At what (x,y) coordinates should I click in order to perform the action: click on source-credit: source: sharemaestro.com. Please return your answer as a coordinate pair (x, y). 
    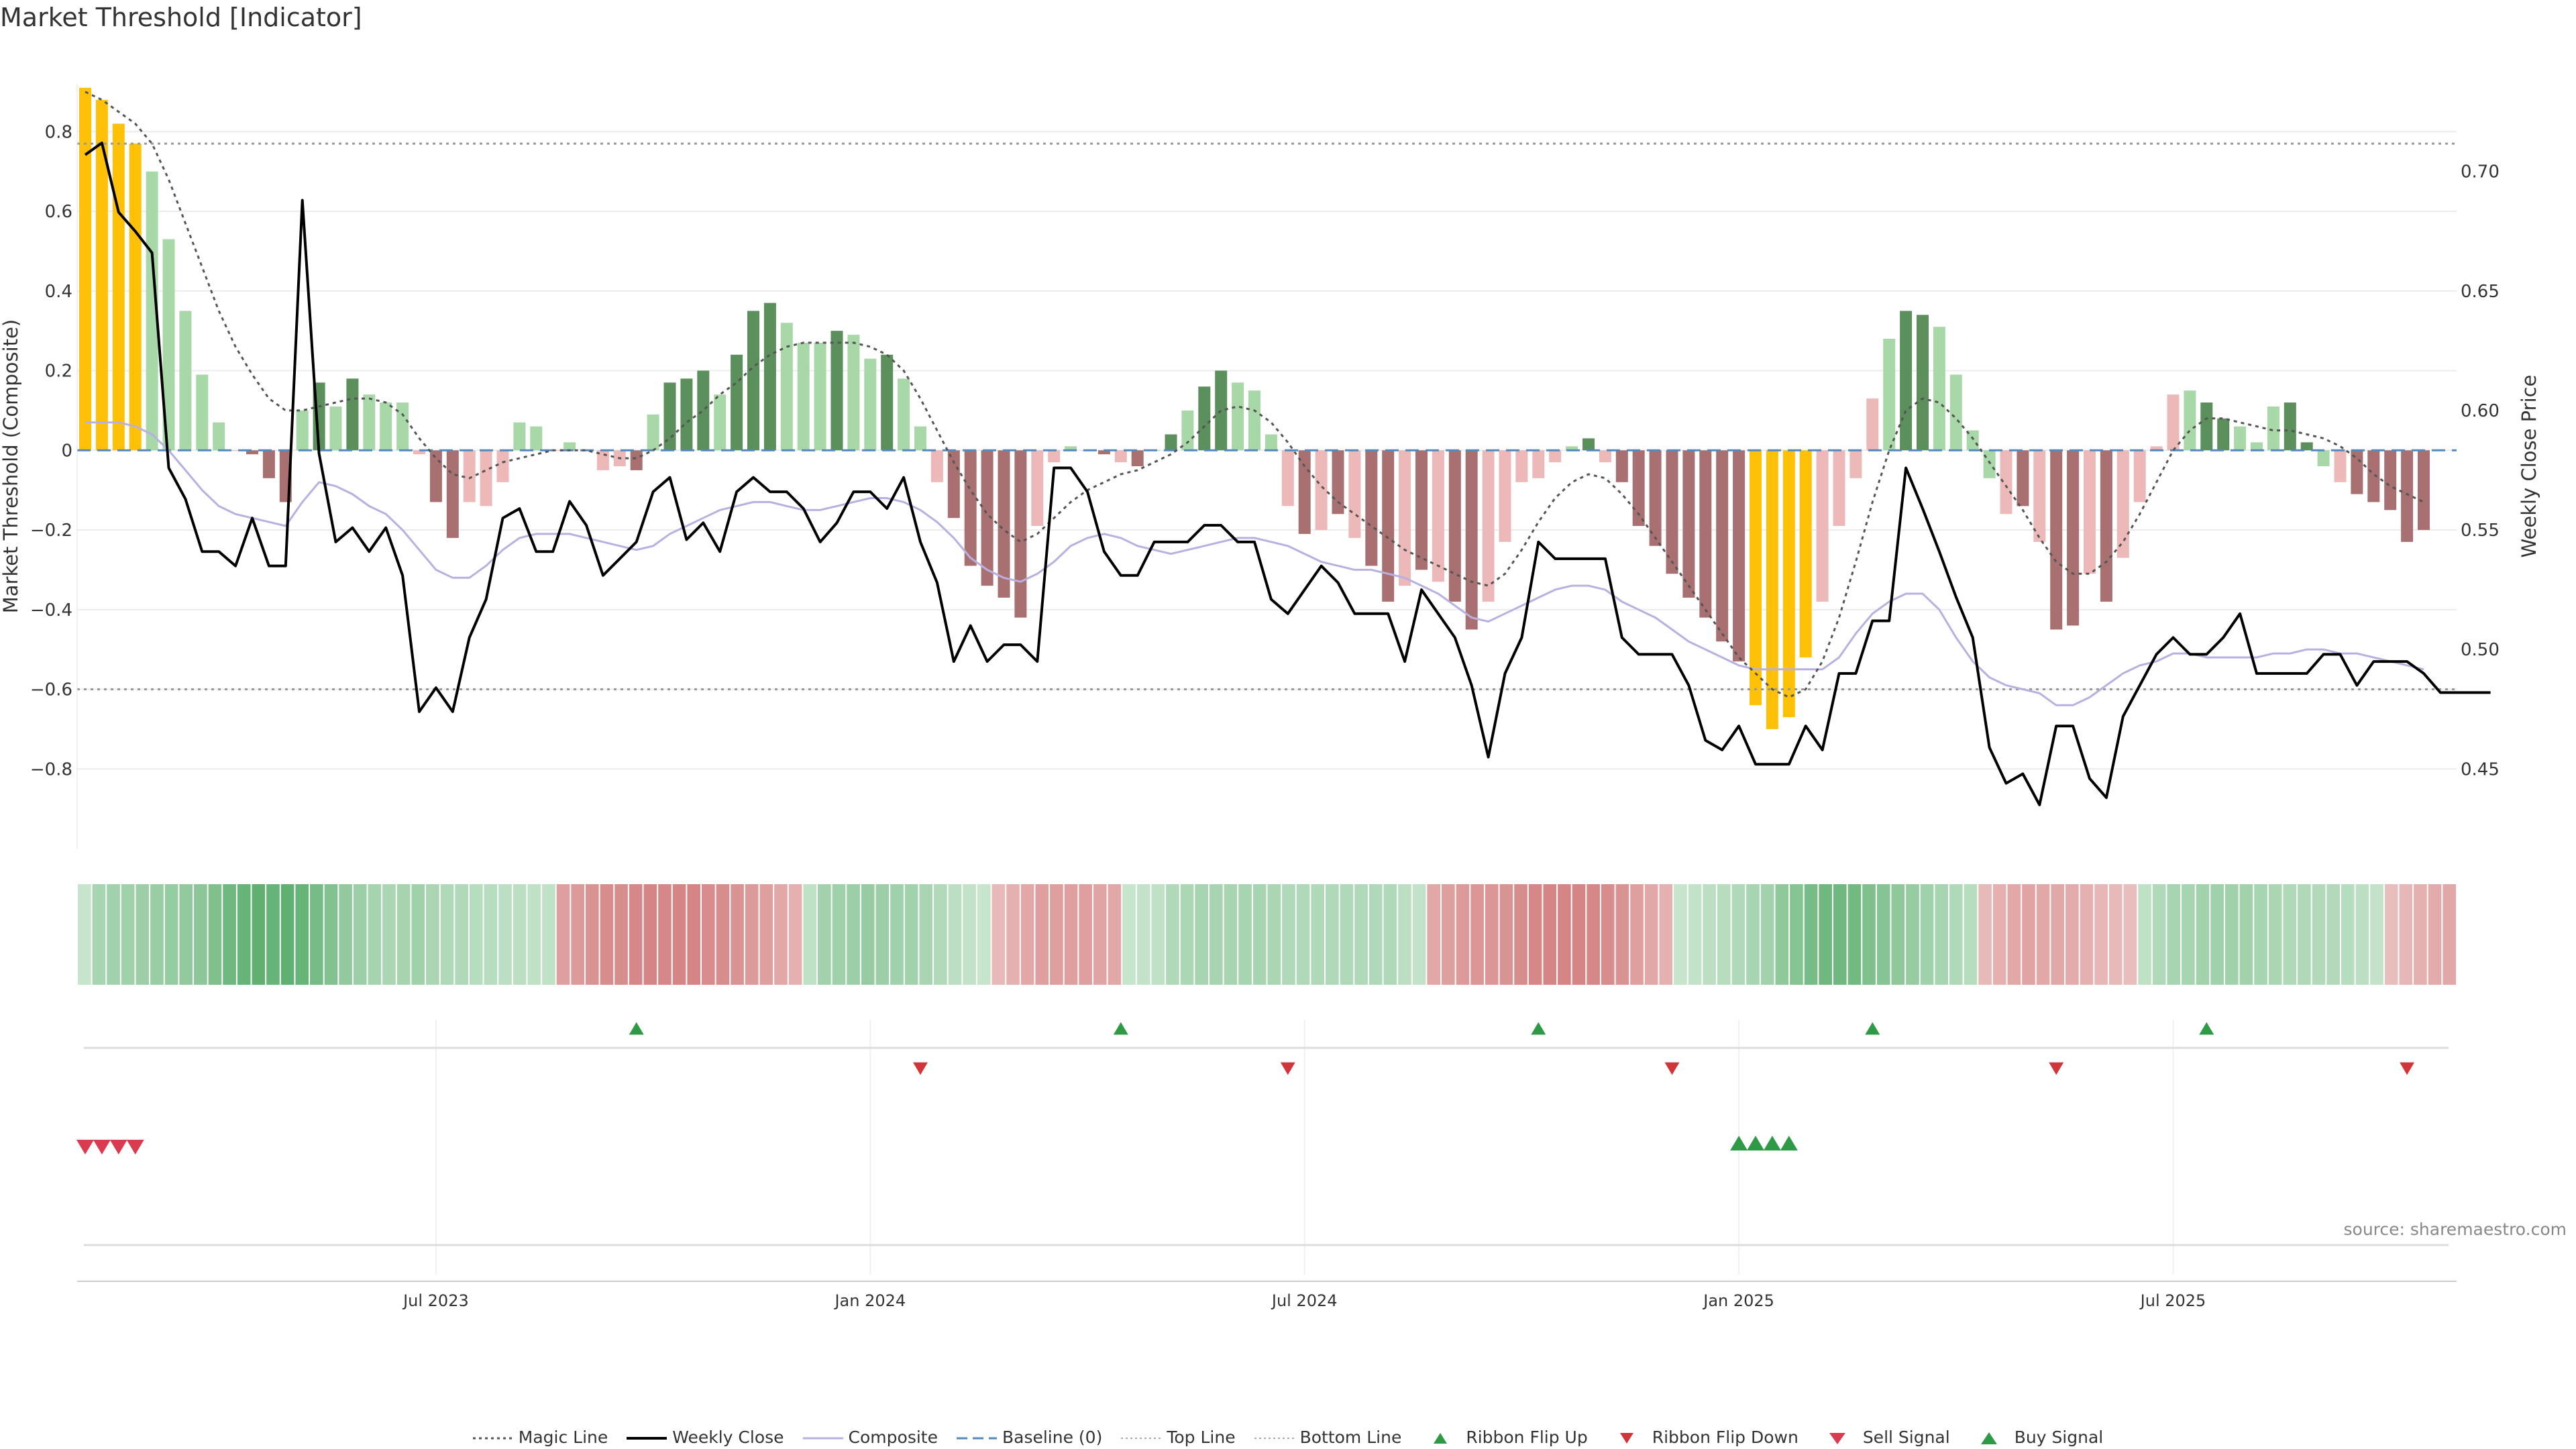
    Looking at the image, I should click on (2455, 1229).